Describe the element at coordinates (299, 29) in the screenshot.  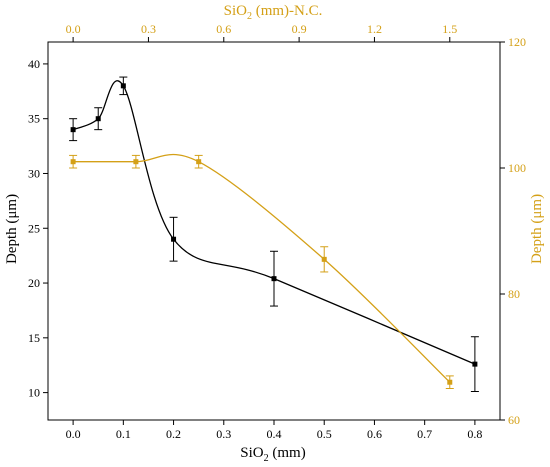
I see `x-top-tick-label: 0.9` at that location.